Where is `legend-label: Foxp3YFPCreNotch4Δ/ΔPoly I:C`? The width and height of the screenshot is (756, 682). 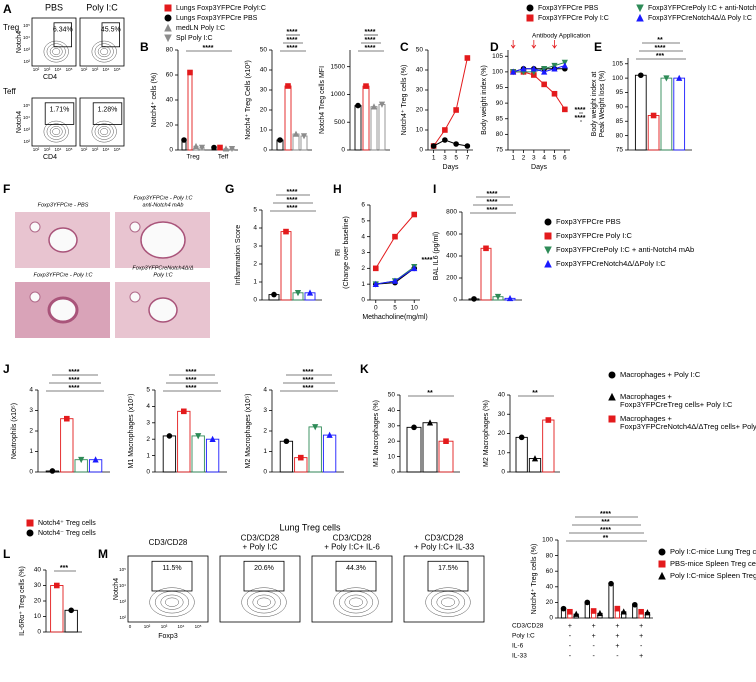 legend-label: Foxp3YFPCreNotch4Δ/ΔPoly I:C is located at coordinates (611, 263).